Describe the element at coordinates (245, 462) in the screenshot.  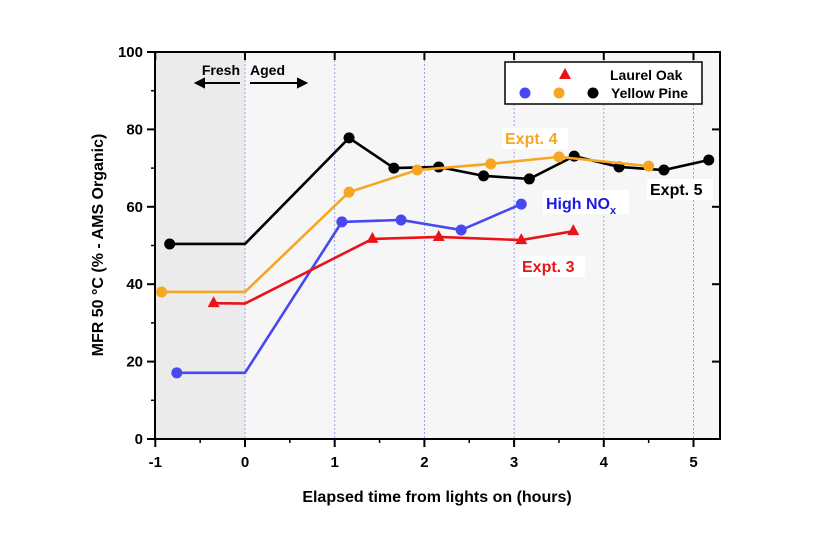
I see `x-tick-label: 0` at that location.